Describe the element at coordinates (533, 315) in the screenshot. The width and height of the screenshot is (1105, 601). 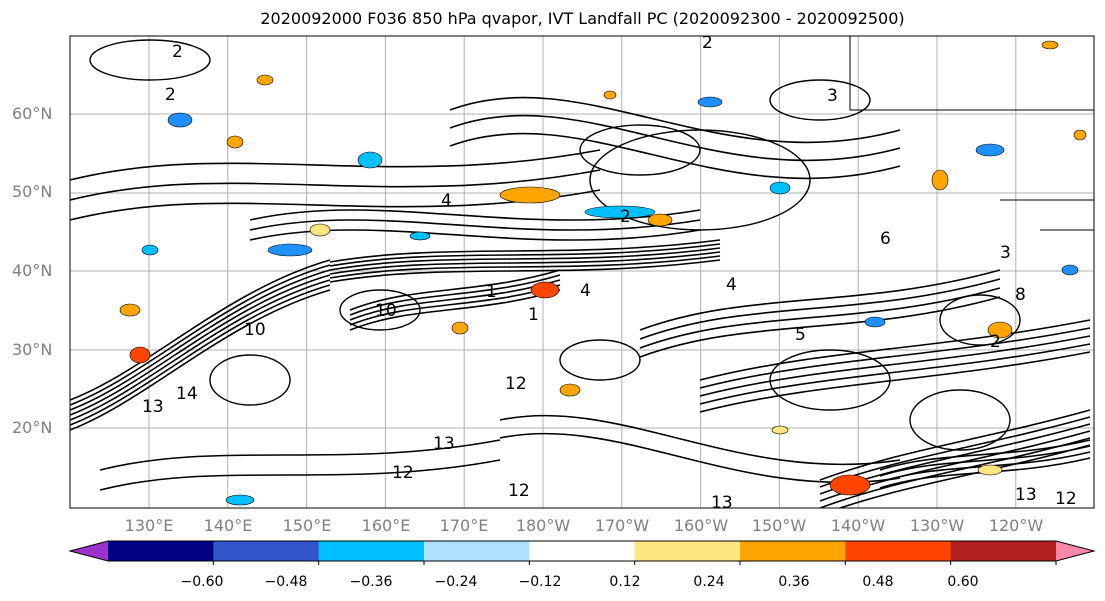
I see `contour-label: 1` at that location.